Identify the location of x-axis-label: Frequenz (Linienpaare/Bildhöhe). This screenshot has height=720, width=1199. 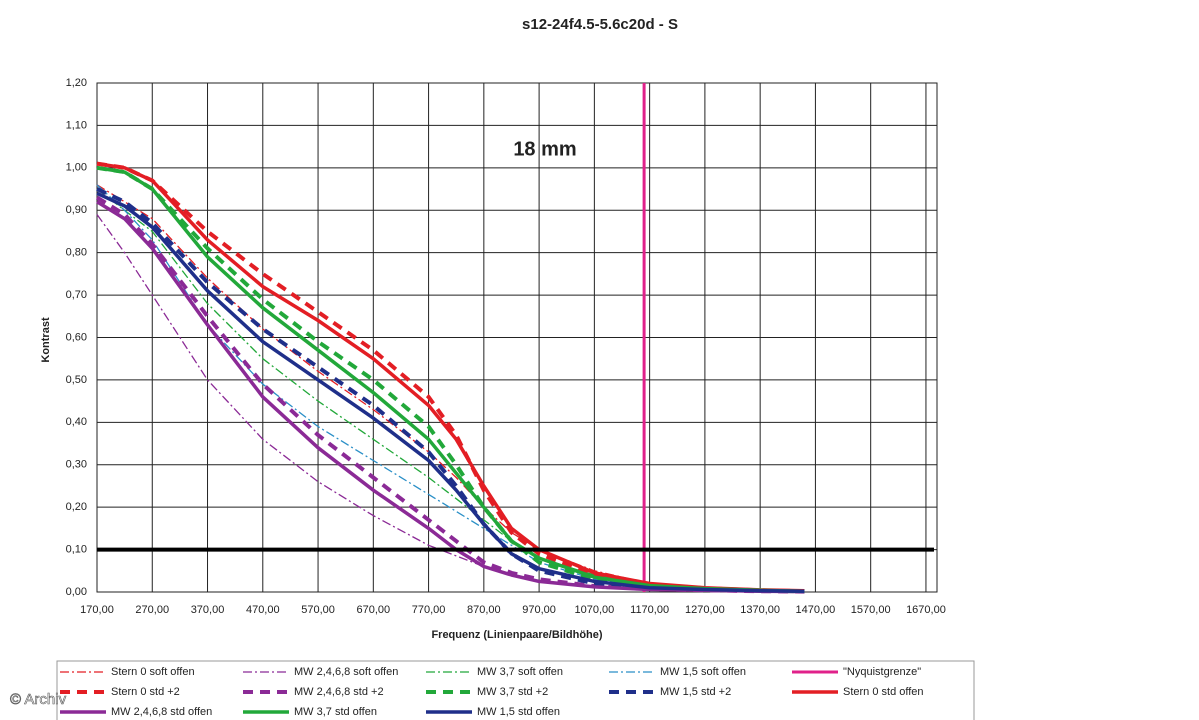
(516, 635).